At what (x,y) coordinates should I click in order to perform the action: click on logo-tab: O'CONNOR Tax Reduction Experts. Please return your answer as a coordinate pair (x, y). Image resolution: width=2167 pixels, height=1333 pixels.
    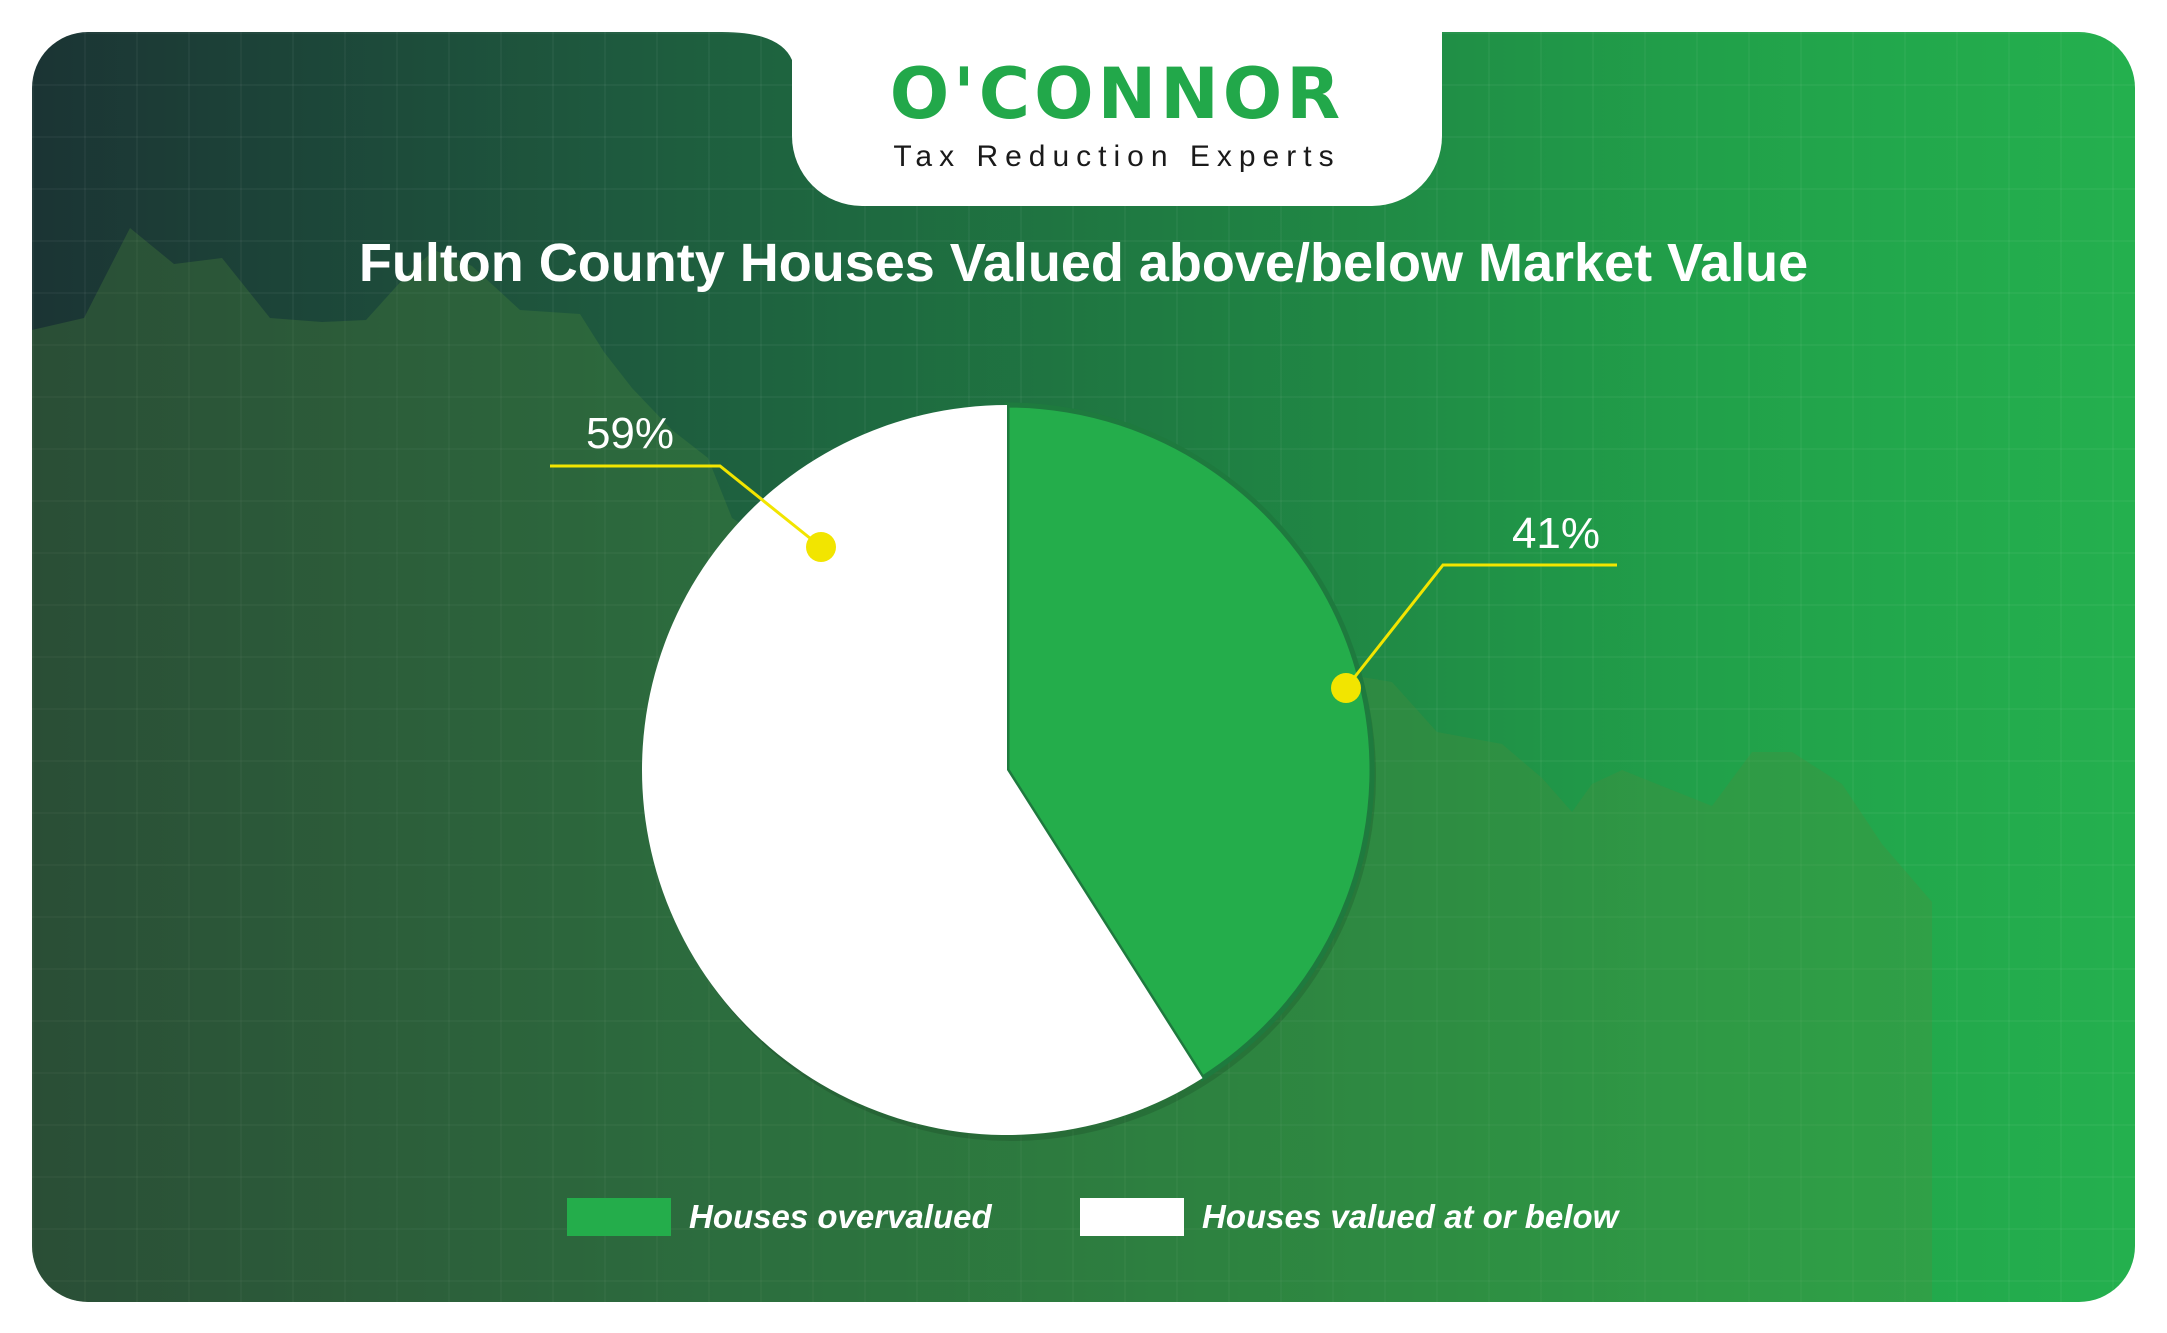
    Looking at the image, I should click on (1117, 119).